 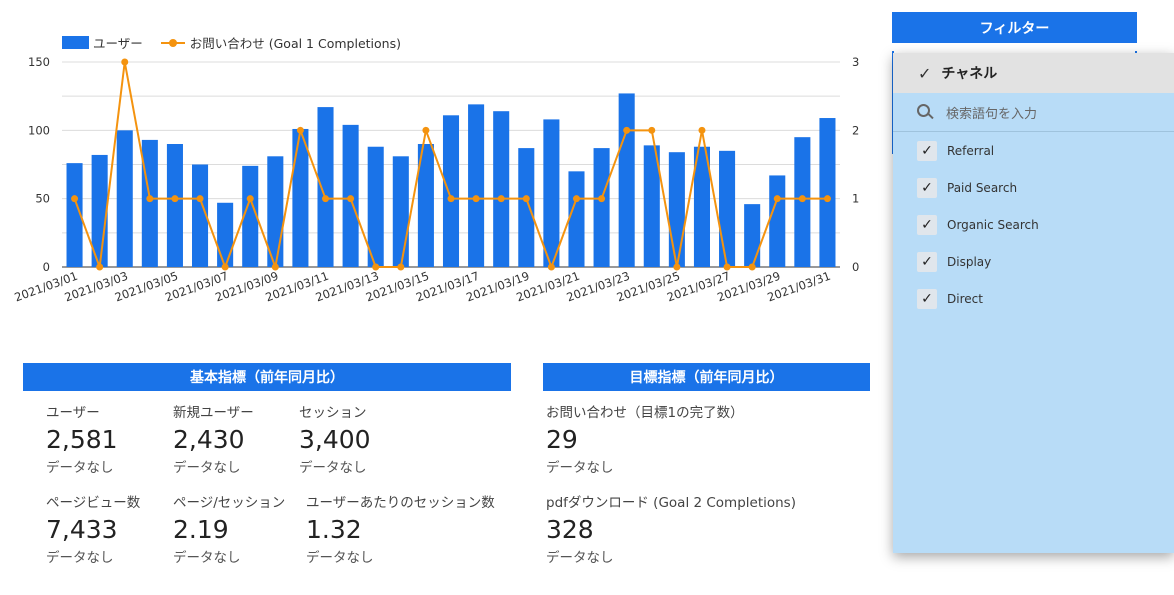 What do you see at coordinates (42, 199) in the screenshot?
I see `y-left-tick-label: 50` at bounding box center [42, 199].